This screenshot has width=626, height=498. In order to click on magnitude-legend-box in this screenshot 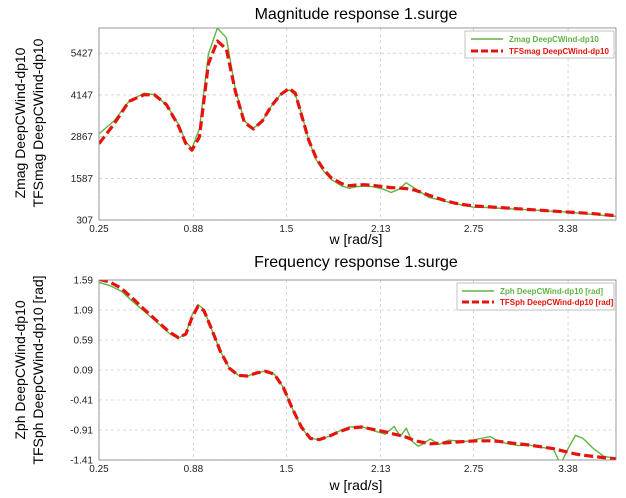, I will do `click(539, 44)`.